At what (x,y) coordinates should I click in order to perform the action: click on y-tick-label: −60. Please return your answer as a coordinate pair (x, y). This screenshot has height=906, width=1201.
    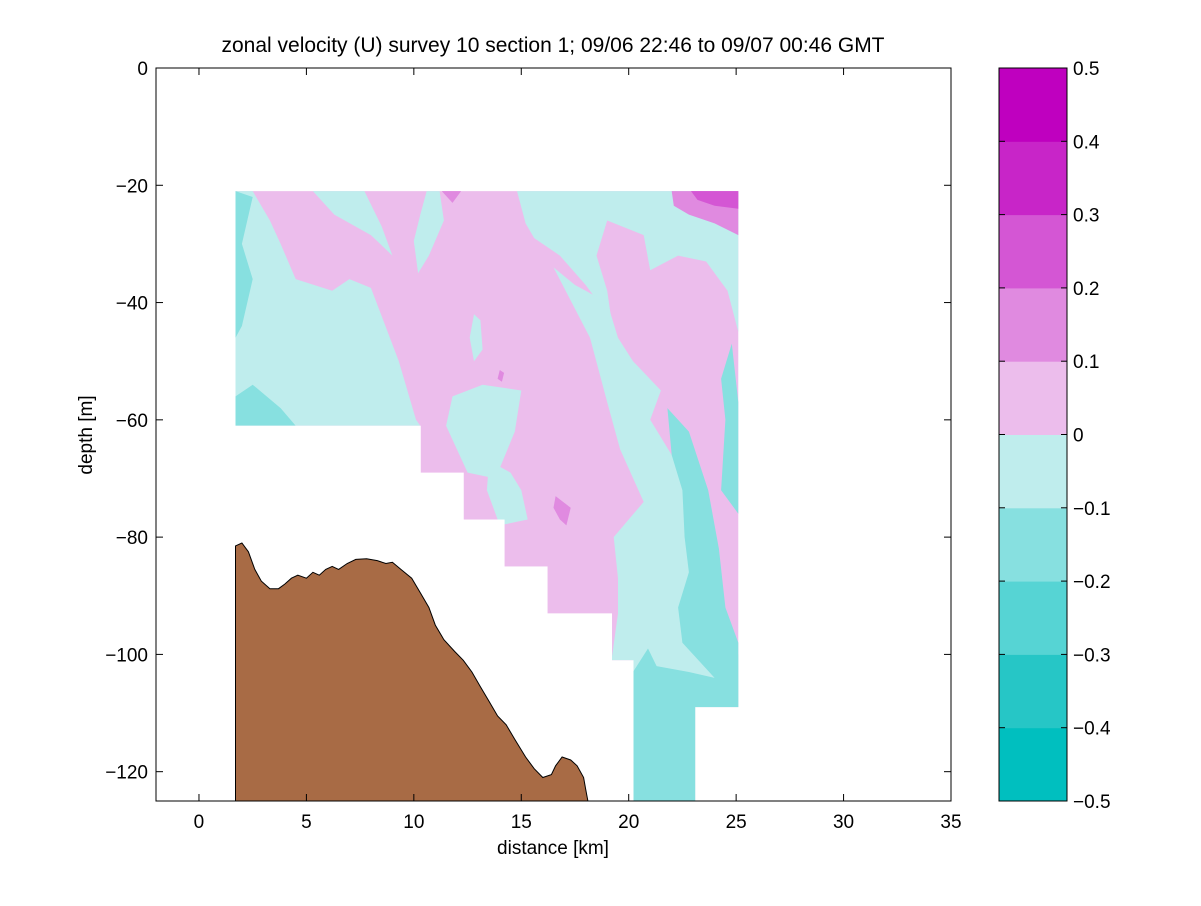
    Looking at the image, I should click on (132, 421).